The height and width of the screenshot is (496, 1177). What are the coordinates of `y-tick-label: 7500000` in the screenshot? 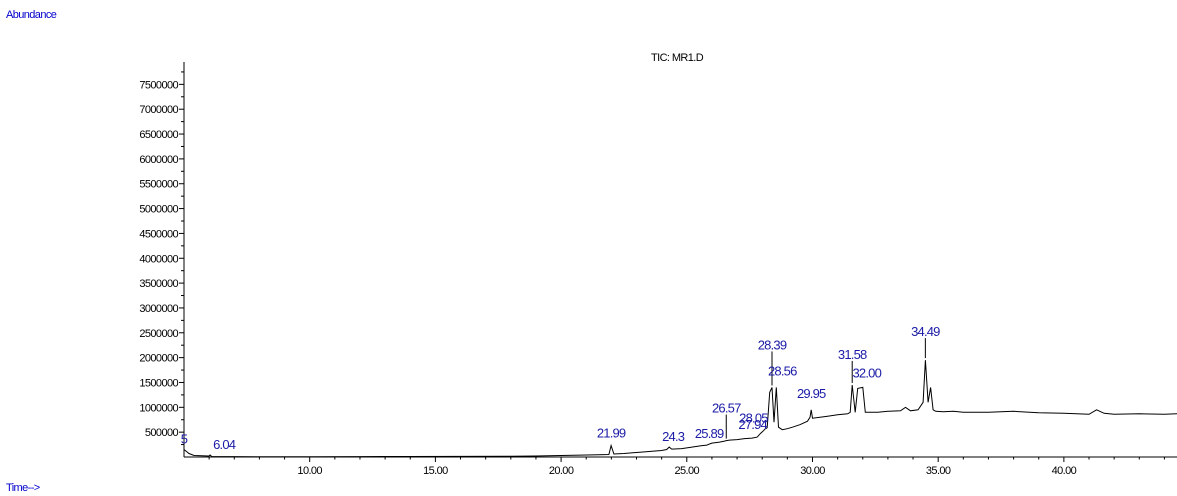 It's located at (158, 85).